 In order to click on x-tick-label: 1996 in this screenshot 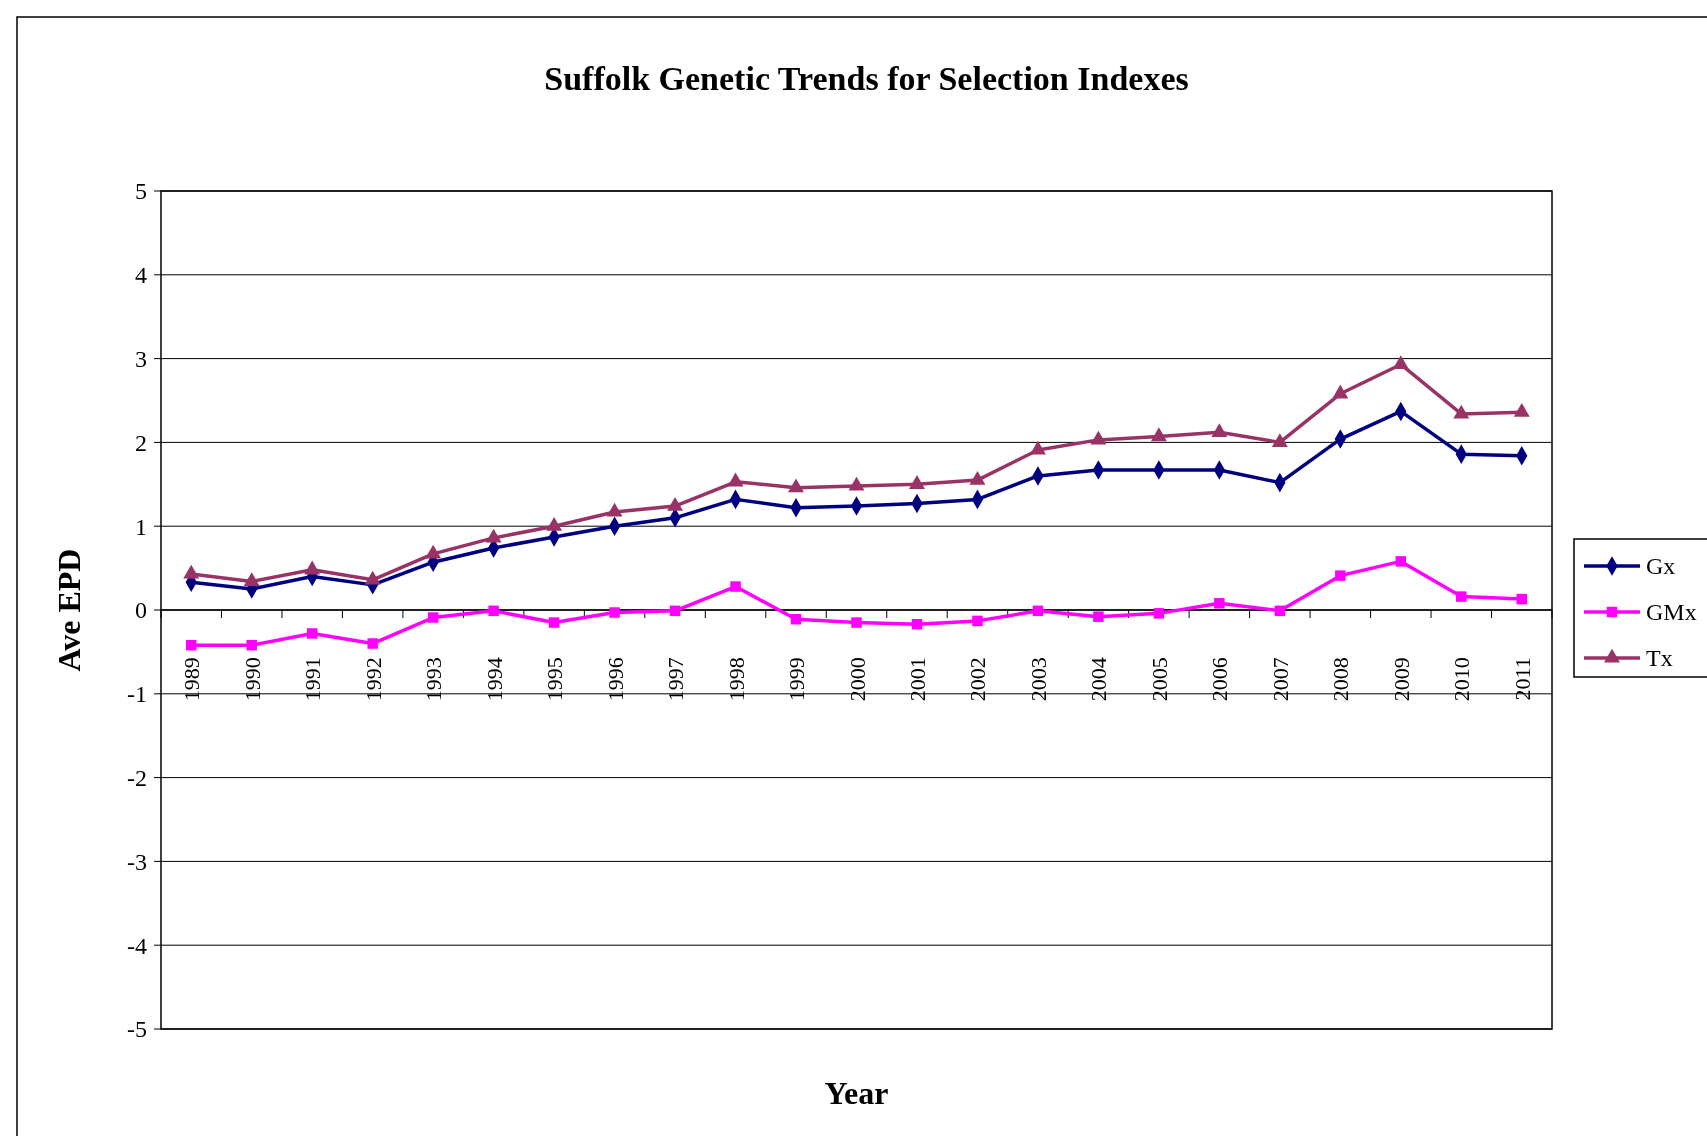, I will do `click(615, 679)`.